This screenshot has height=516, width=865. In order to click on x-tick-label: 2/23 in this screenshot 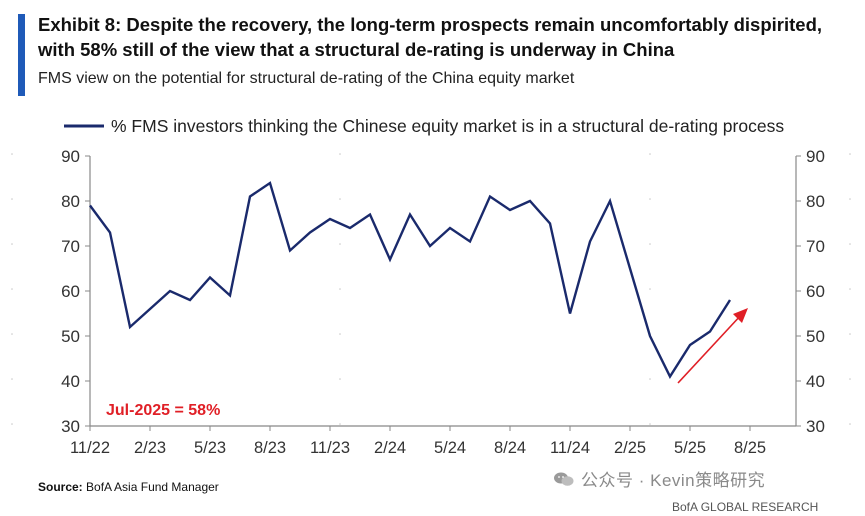, I will do `click(150, 448)`.